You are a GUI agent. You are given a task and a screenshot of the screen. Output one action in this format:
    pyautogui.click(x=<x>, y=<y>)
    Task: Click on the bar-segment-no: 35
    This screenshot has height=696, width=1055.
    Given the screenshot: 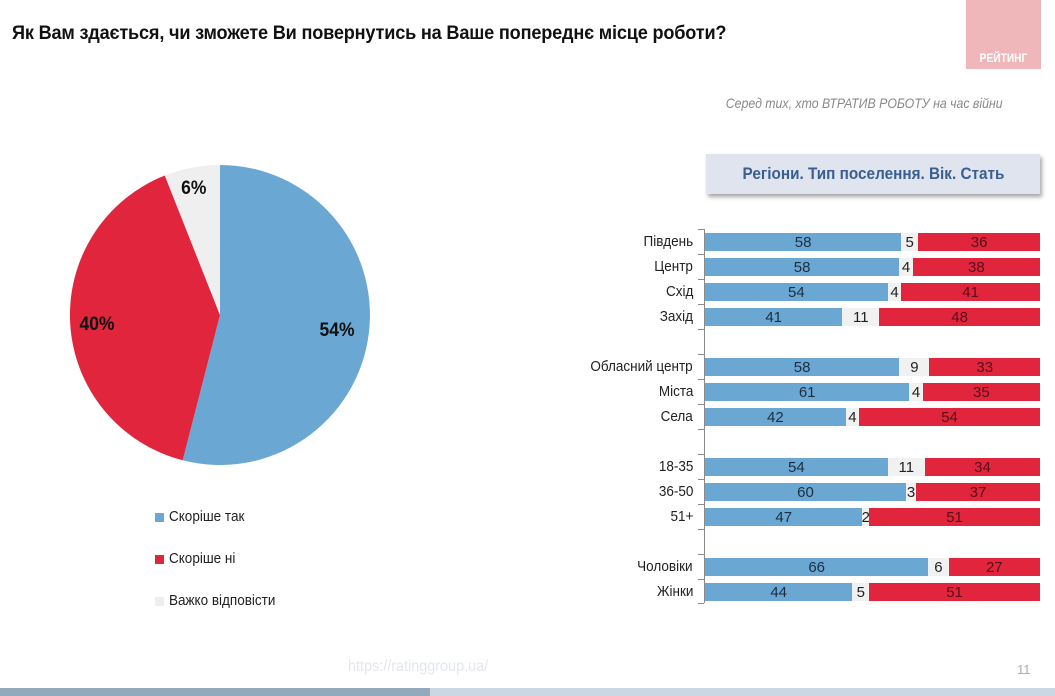 What is the action you would take?
    pyautogui.click(x=981, y=392)
    